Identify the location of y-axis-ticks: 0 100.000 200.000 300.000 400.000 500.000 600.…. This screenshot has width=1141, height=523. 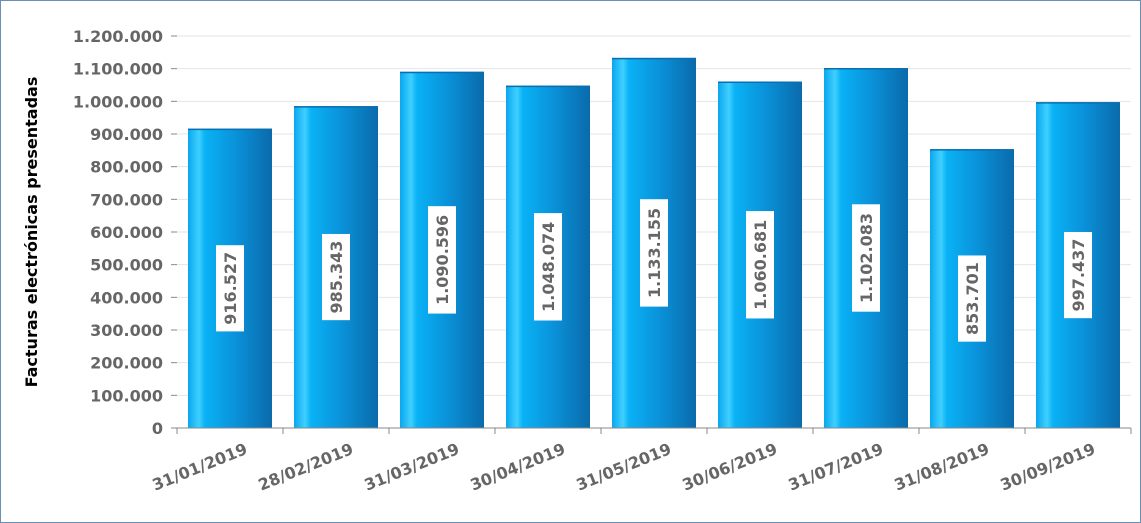
(125, 232).